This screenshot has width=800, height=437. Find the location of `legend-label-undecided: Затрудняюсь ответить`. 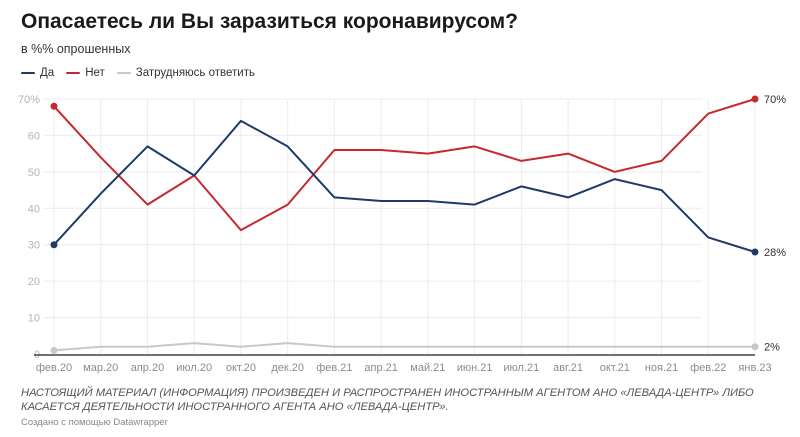

legend-label-undecided: Затрудняюсь ответить is located at coordinates (195, 73).